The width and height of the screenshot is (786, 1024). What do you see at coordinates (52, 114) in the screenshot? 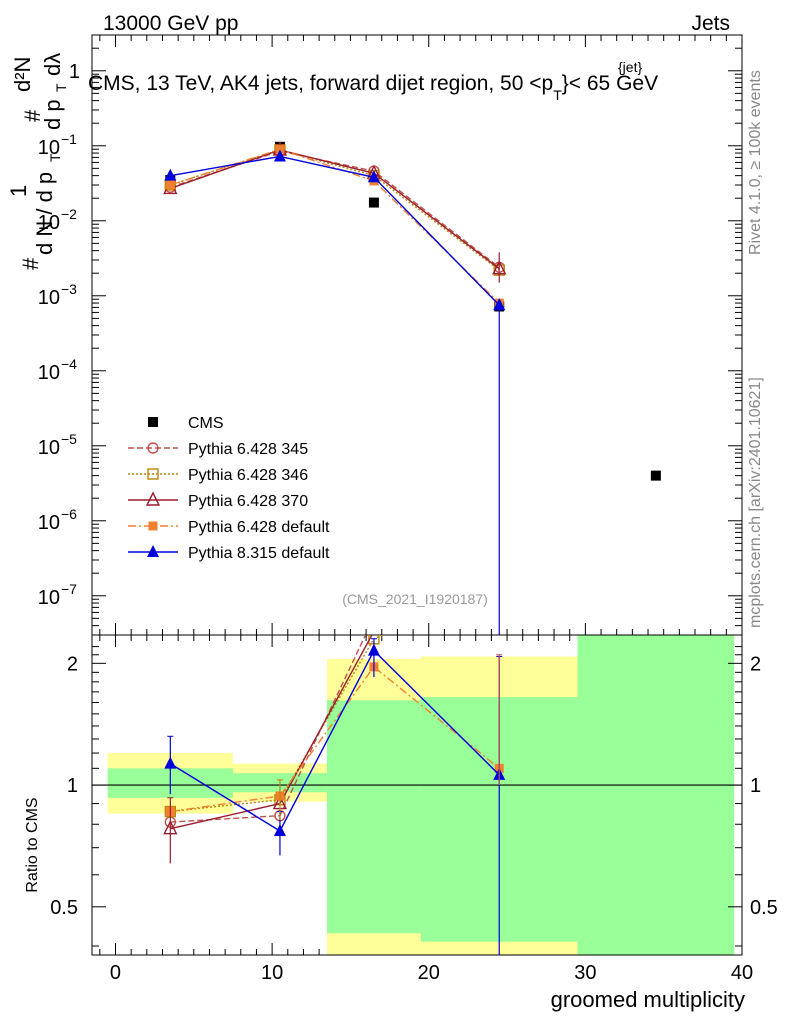
I see `svg-text: d p` at bounding box center [52, 114].